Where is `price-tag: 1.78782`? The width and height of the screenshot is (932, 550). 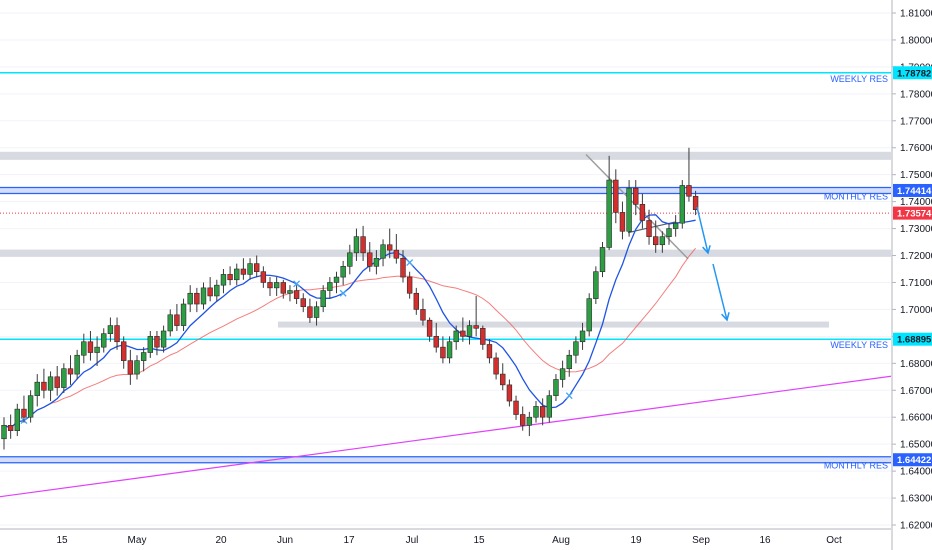
price-tag: 1.78782 is located at coordinates (912, 73).